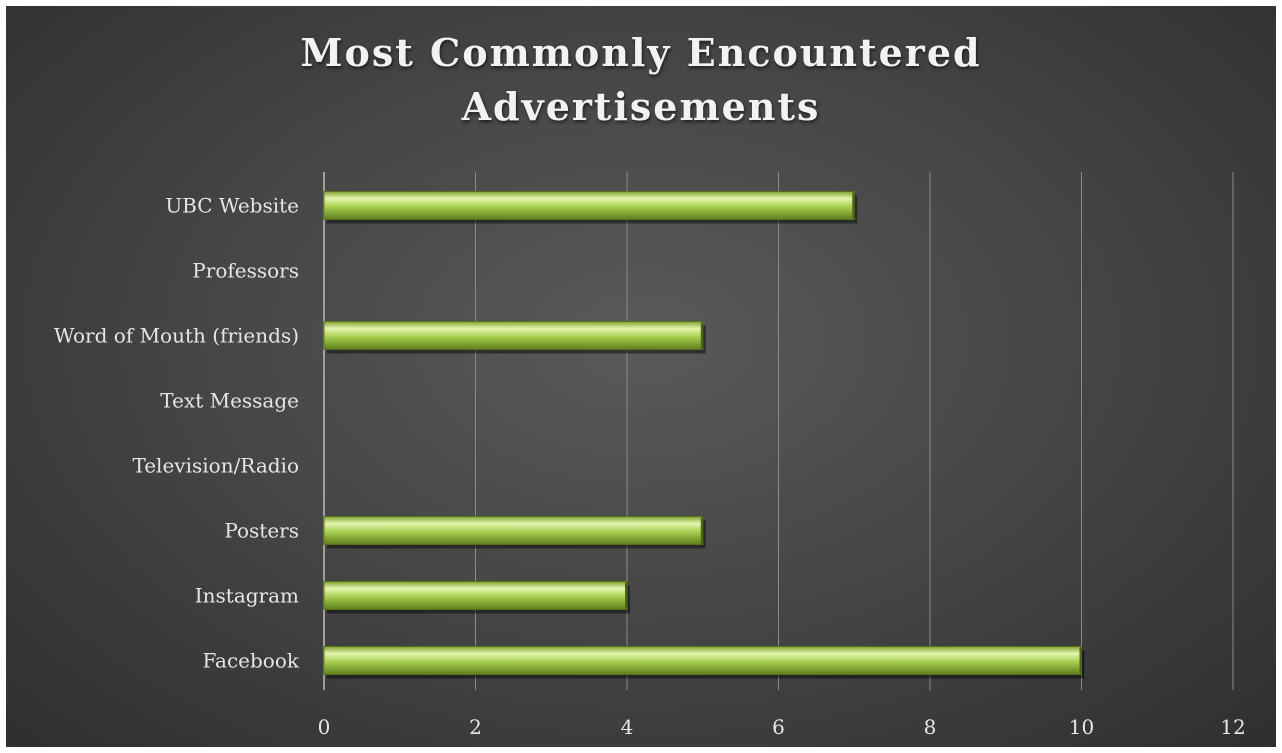 Image resolution: width=1282 pixels, height=753 pixels. What do you see at coordinates (176, 336) in the screenshot?
I see `category-label: Word of Mouth (friends)` at bounding box center [176, 336].